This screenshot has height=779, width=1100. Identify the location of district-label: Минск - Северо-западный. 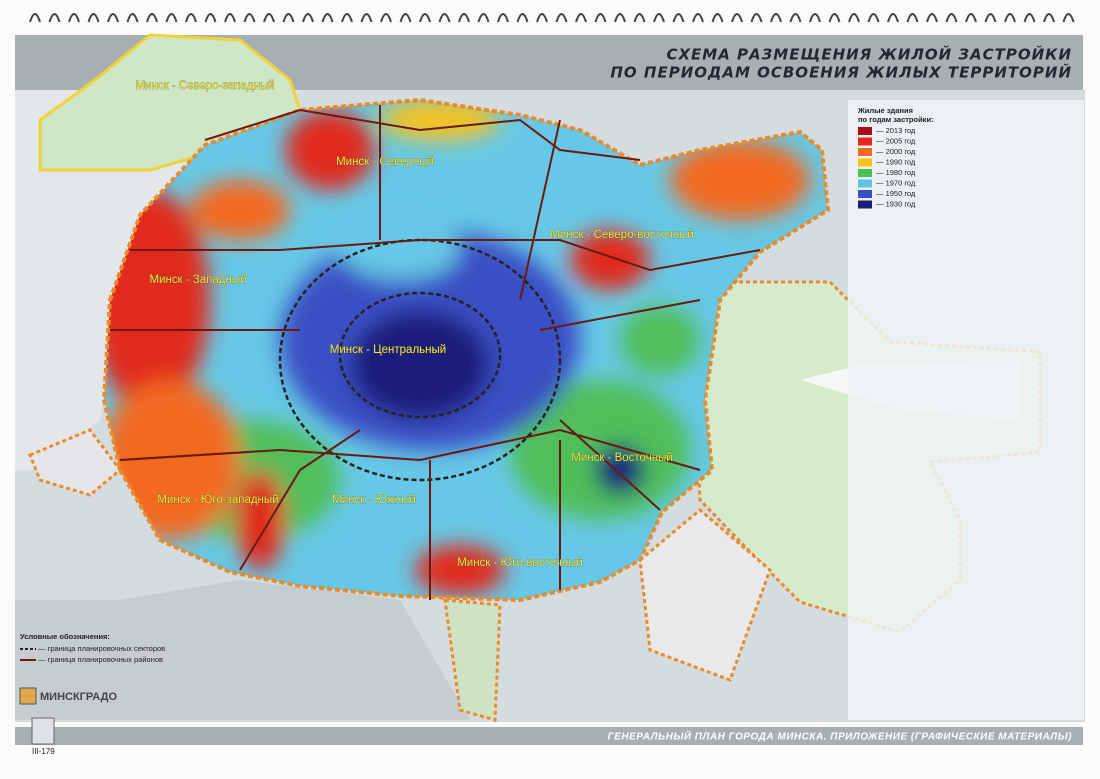
(204, 86).